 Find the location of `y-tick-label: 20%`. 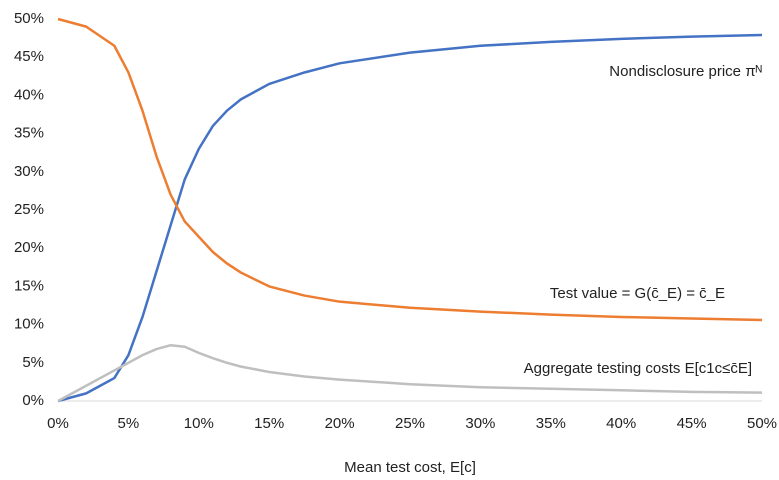

y-tick-label: 20% is located at coordinates (29, 247).